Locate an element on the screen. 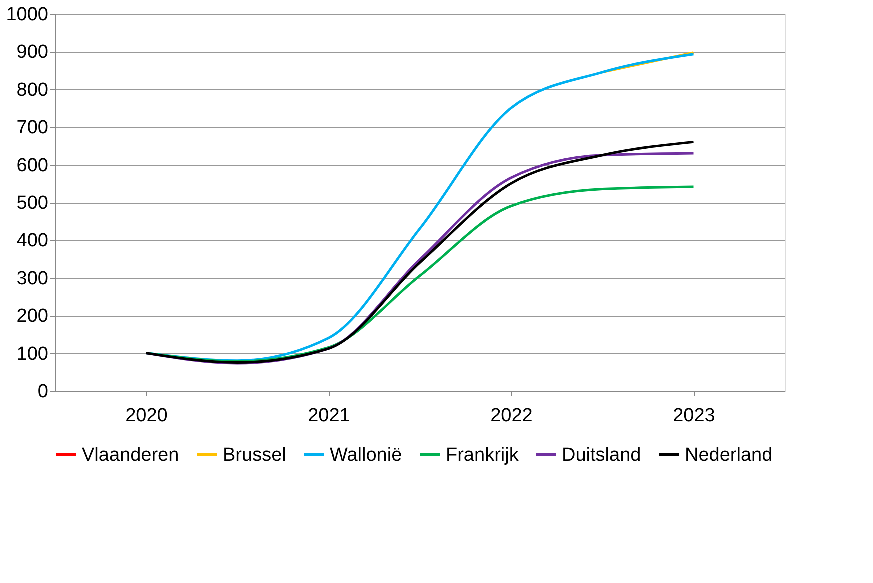 This screenshot has width=873, height=583. legend-label: Nederland is located at coordinates (729, 455).